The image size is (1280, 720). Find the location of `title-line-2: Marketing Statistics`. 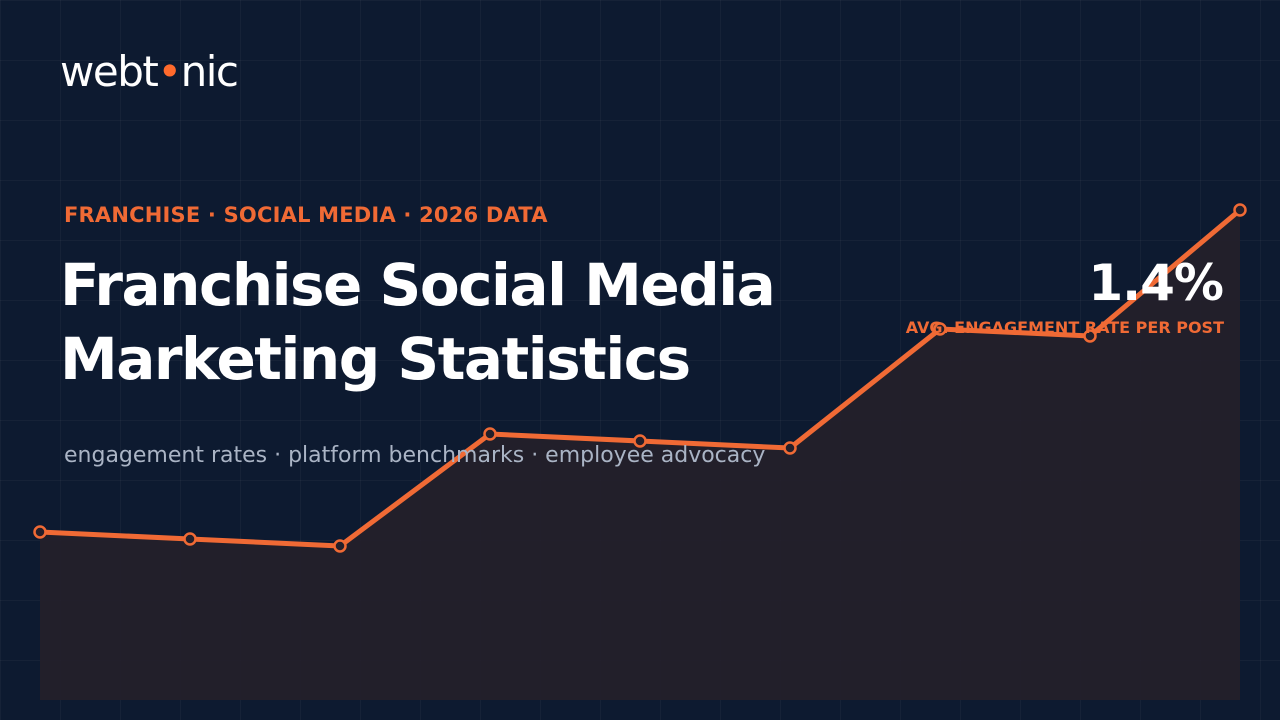

title-line-2: Marketing Statistics is located at coordinates (375, 359).